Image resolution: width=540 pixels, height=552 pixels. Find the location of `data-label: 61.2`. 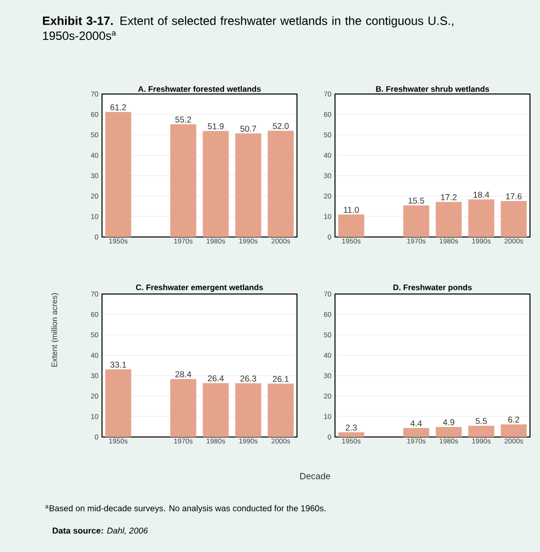

data-label: 61.2 is located at coordinates (118, 107).